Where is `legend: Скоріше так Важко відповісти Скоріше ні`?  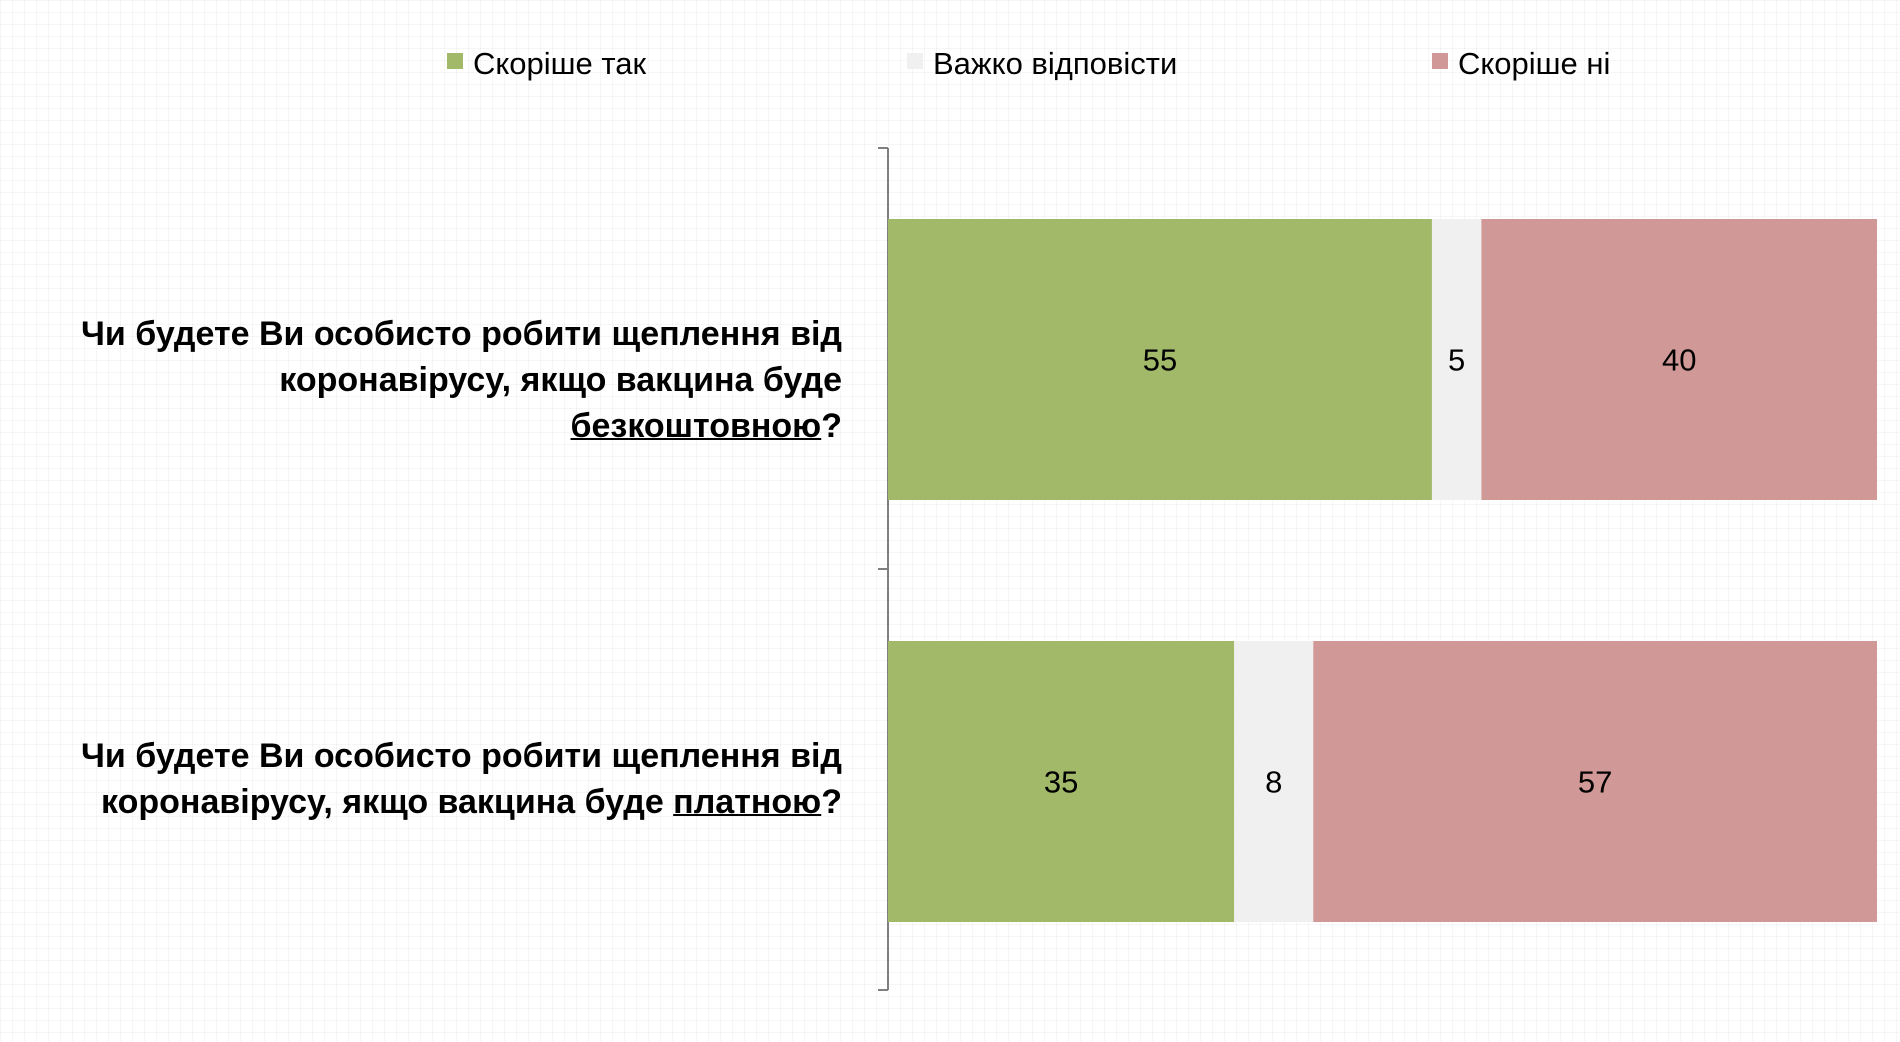 legend: Скоріше так Важко відповісти Скоріше ні is located at coordinates (1028, 63).